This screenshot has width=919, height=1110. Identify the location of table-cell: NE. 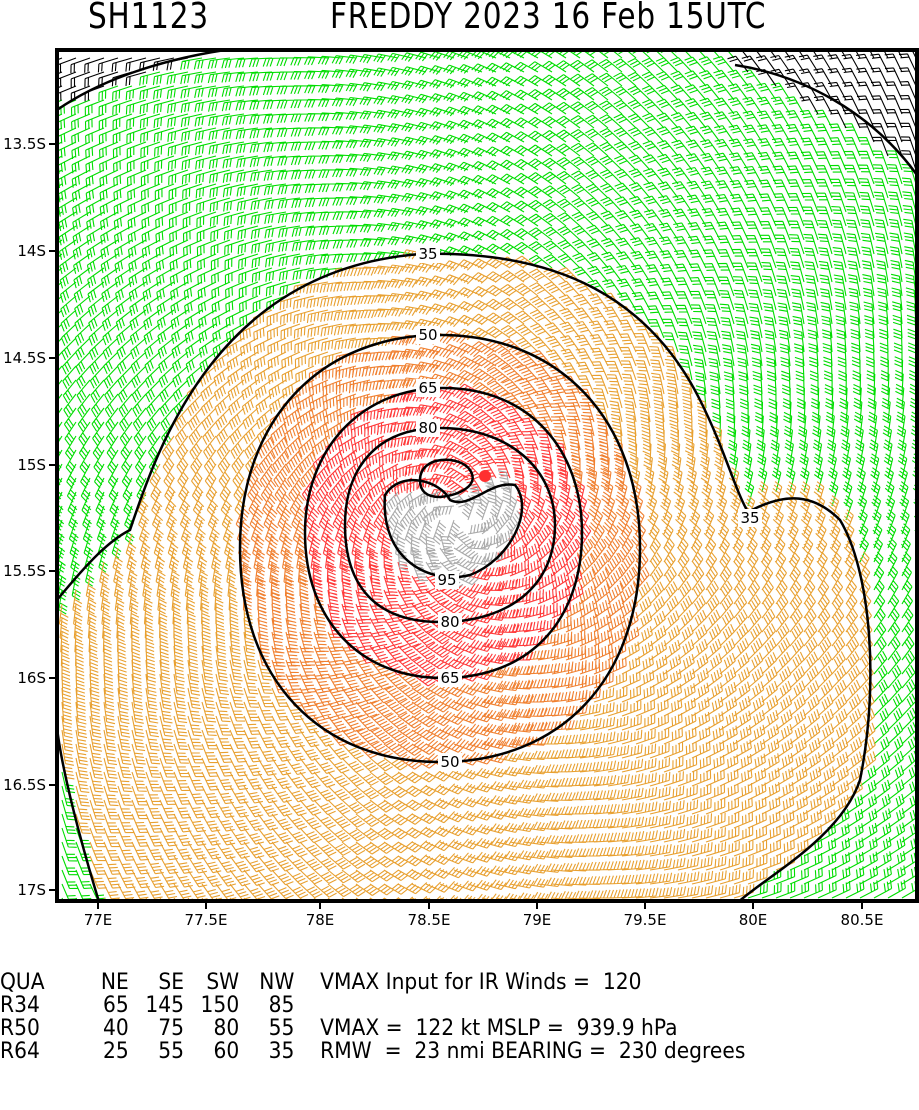
(114, 982).